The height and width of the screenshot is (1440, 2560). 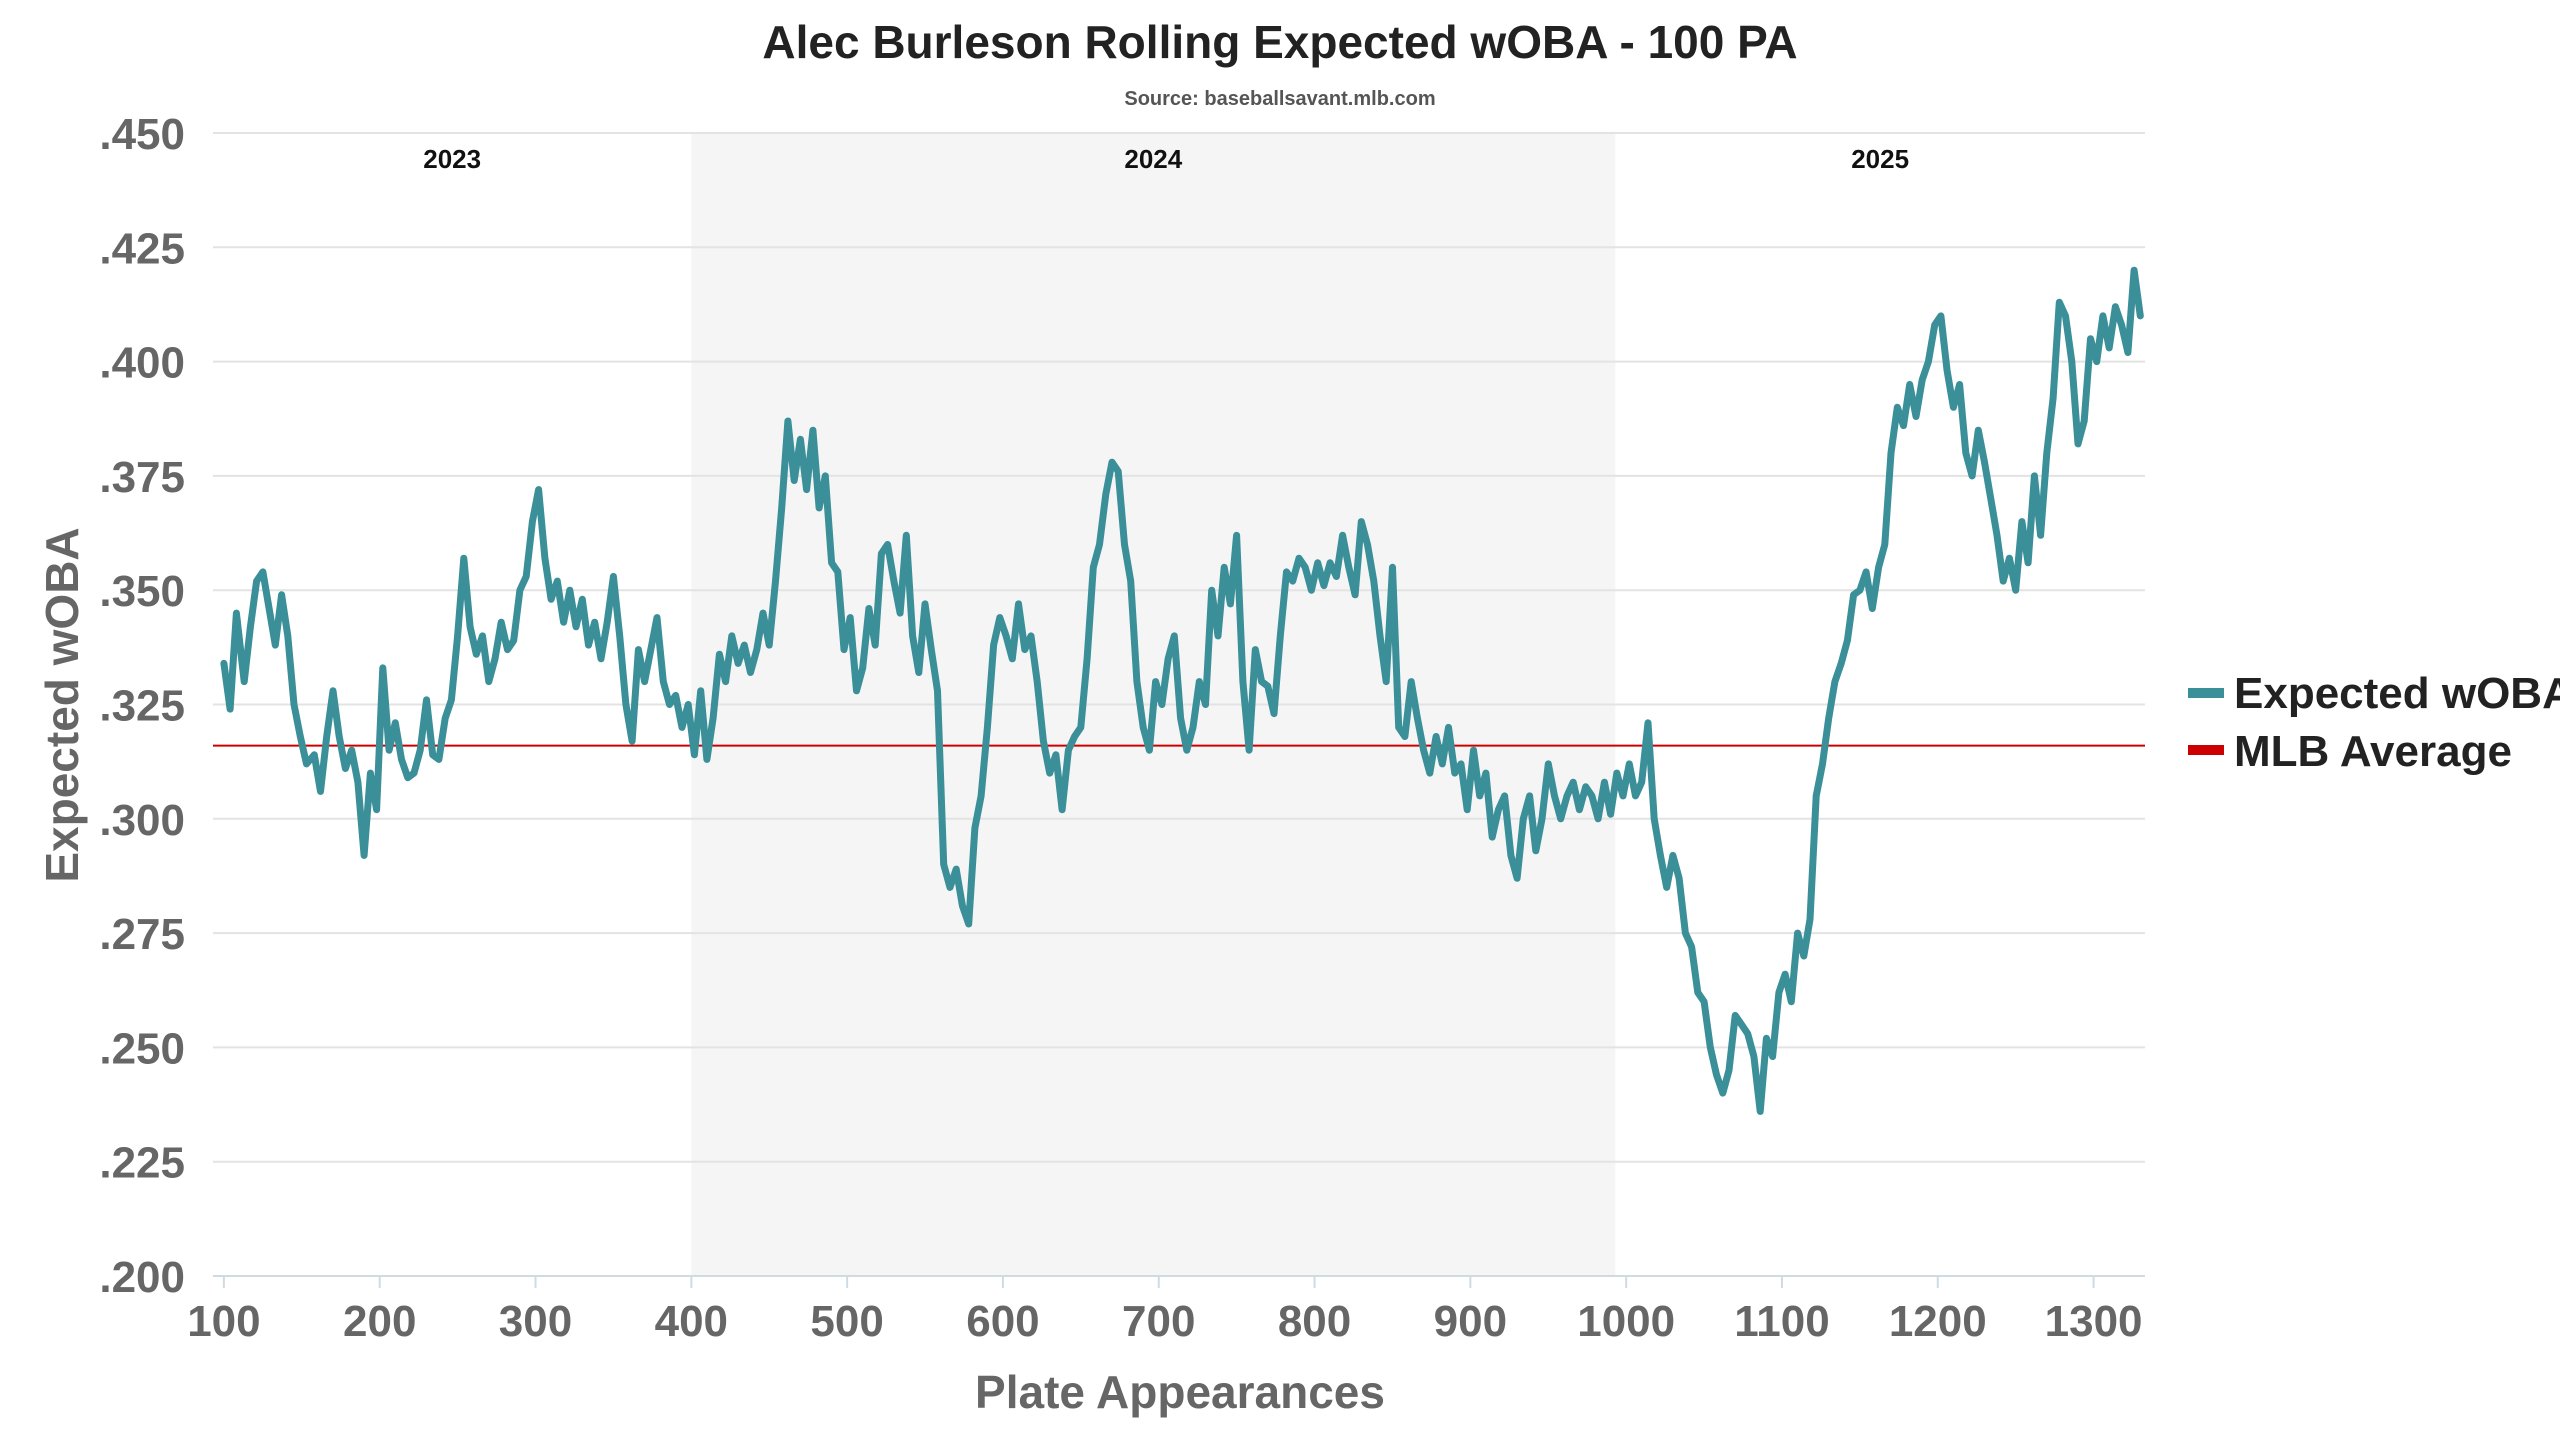 I want to click on x-tick-label: 900, so click(x=1470, y=1321).